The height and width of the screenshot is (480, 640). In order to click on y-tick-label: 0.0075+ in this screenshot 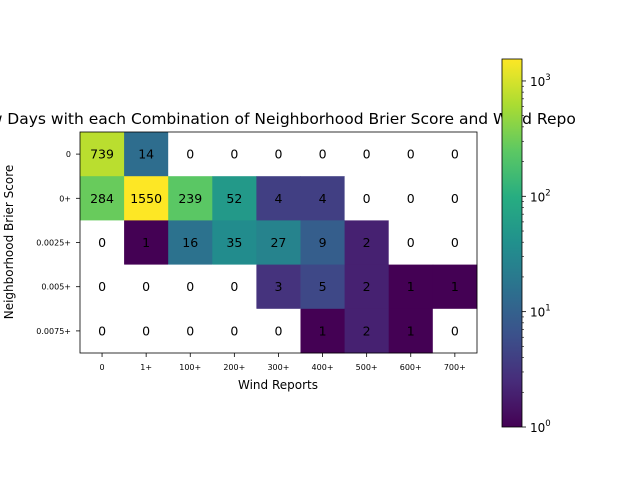, I will do `click(53, 331)`.